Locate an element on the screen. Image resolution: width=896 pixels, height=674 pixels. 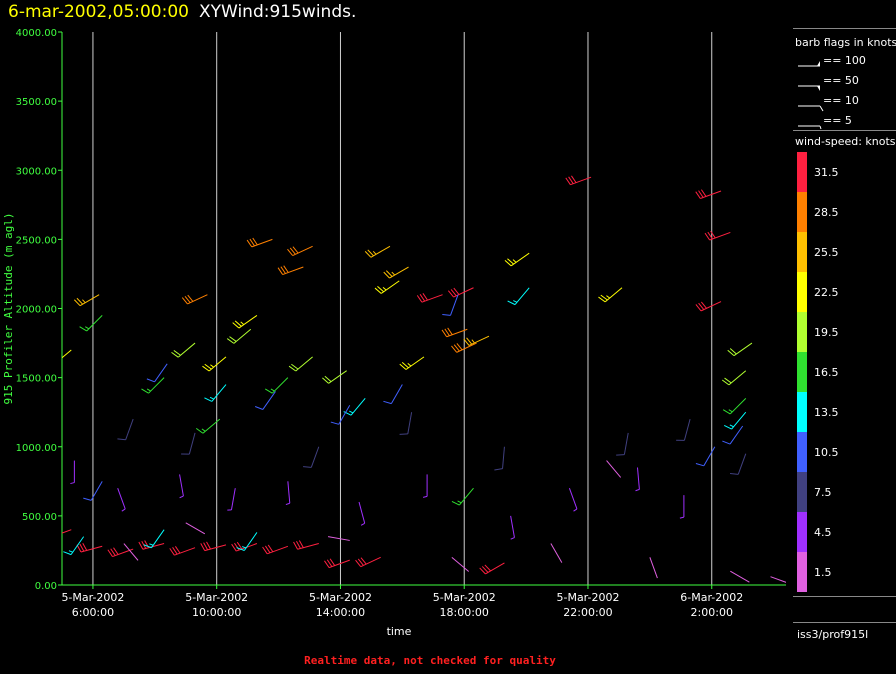
y-tick-label: 1000.00 is located at coordinates (36, 448).